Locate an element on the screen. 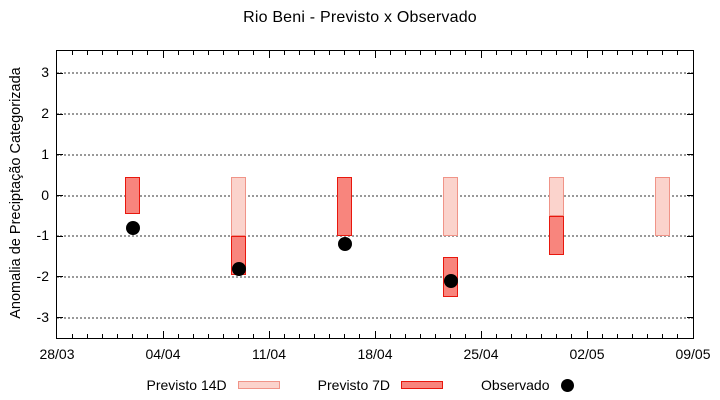 This screenshot has height=400, width=720. y-tick-label: 2 is located at coordinates (45, 113).